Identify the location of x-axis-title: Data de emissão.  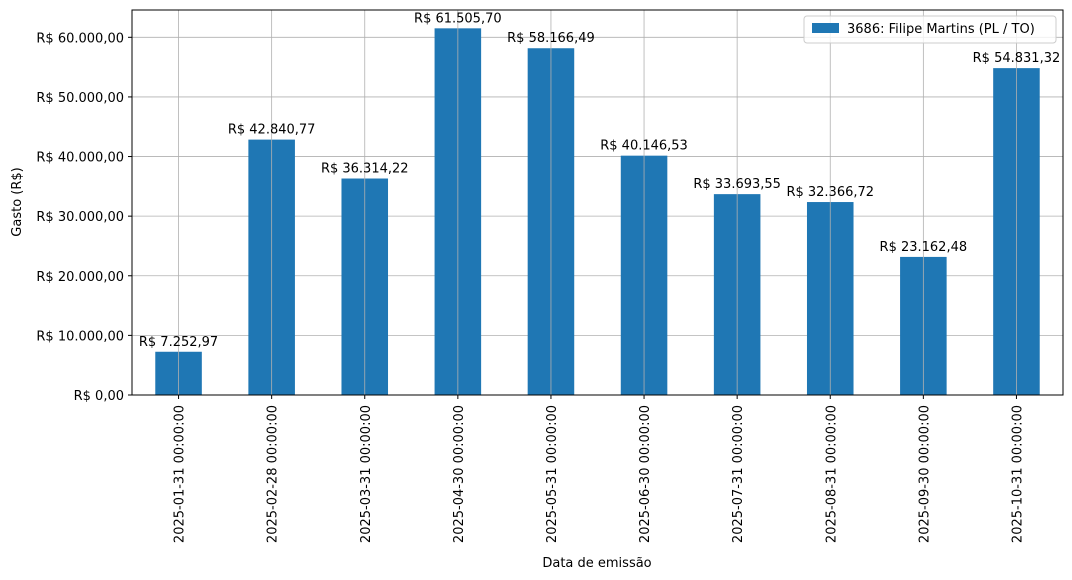
(596, 563).